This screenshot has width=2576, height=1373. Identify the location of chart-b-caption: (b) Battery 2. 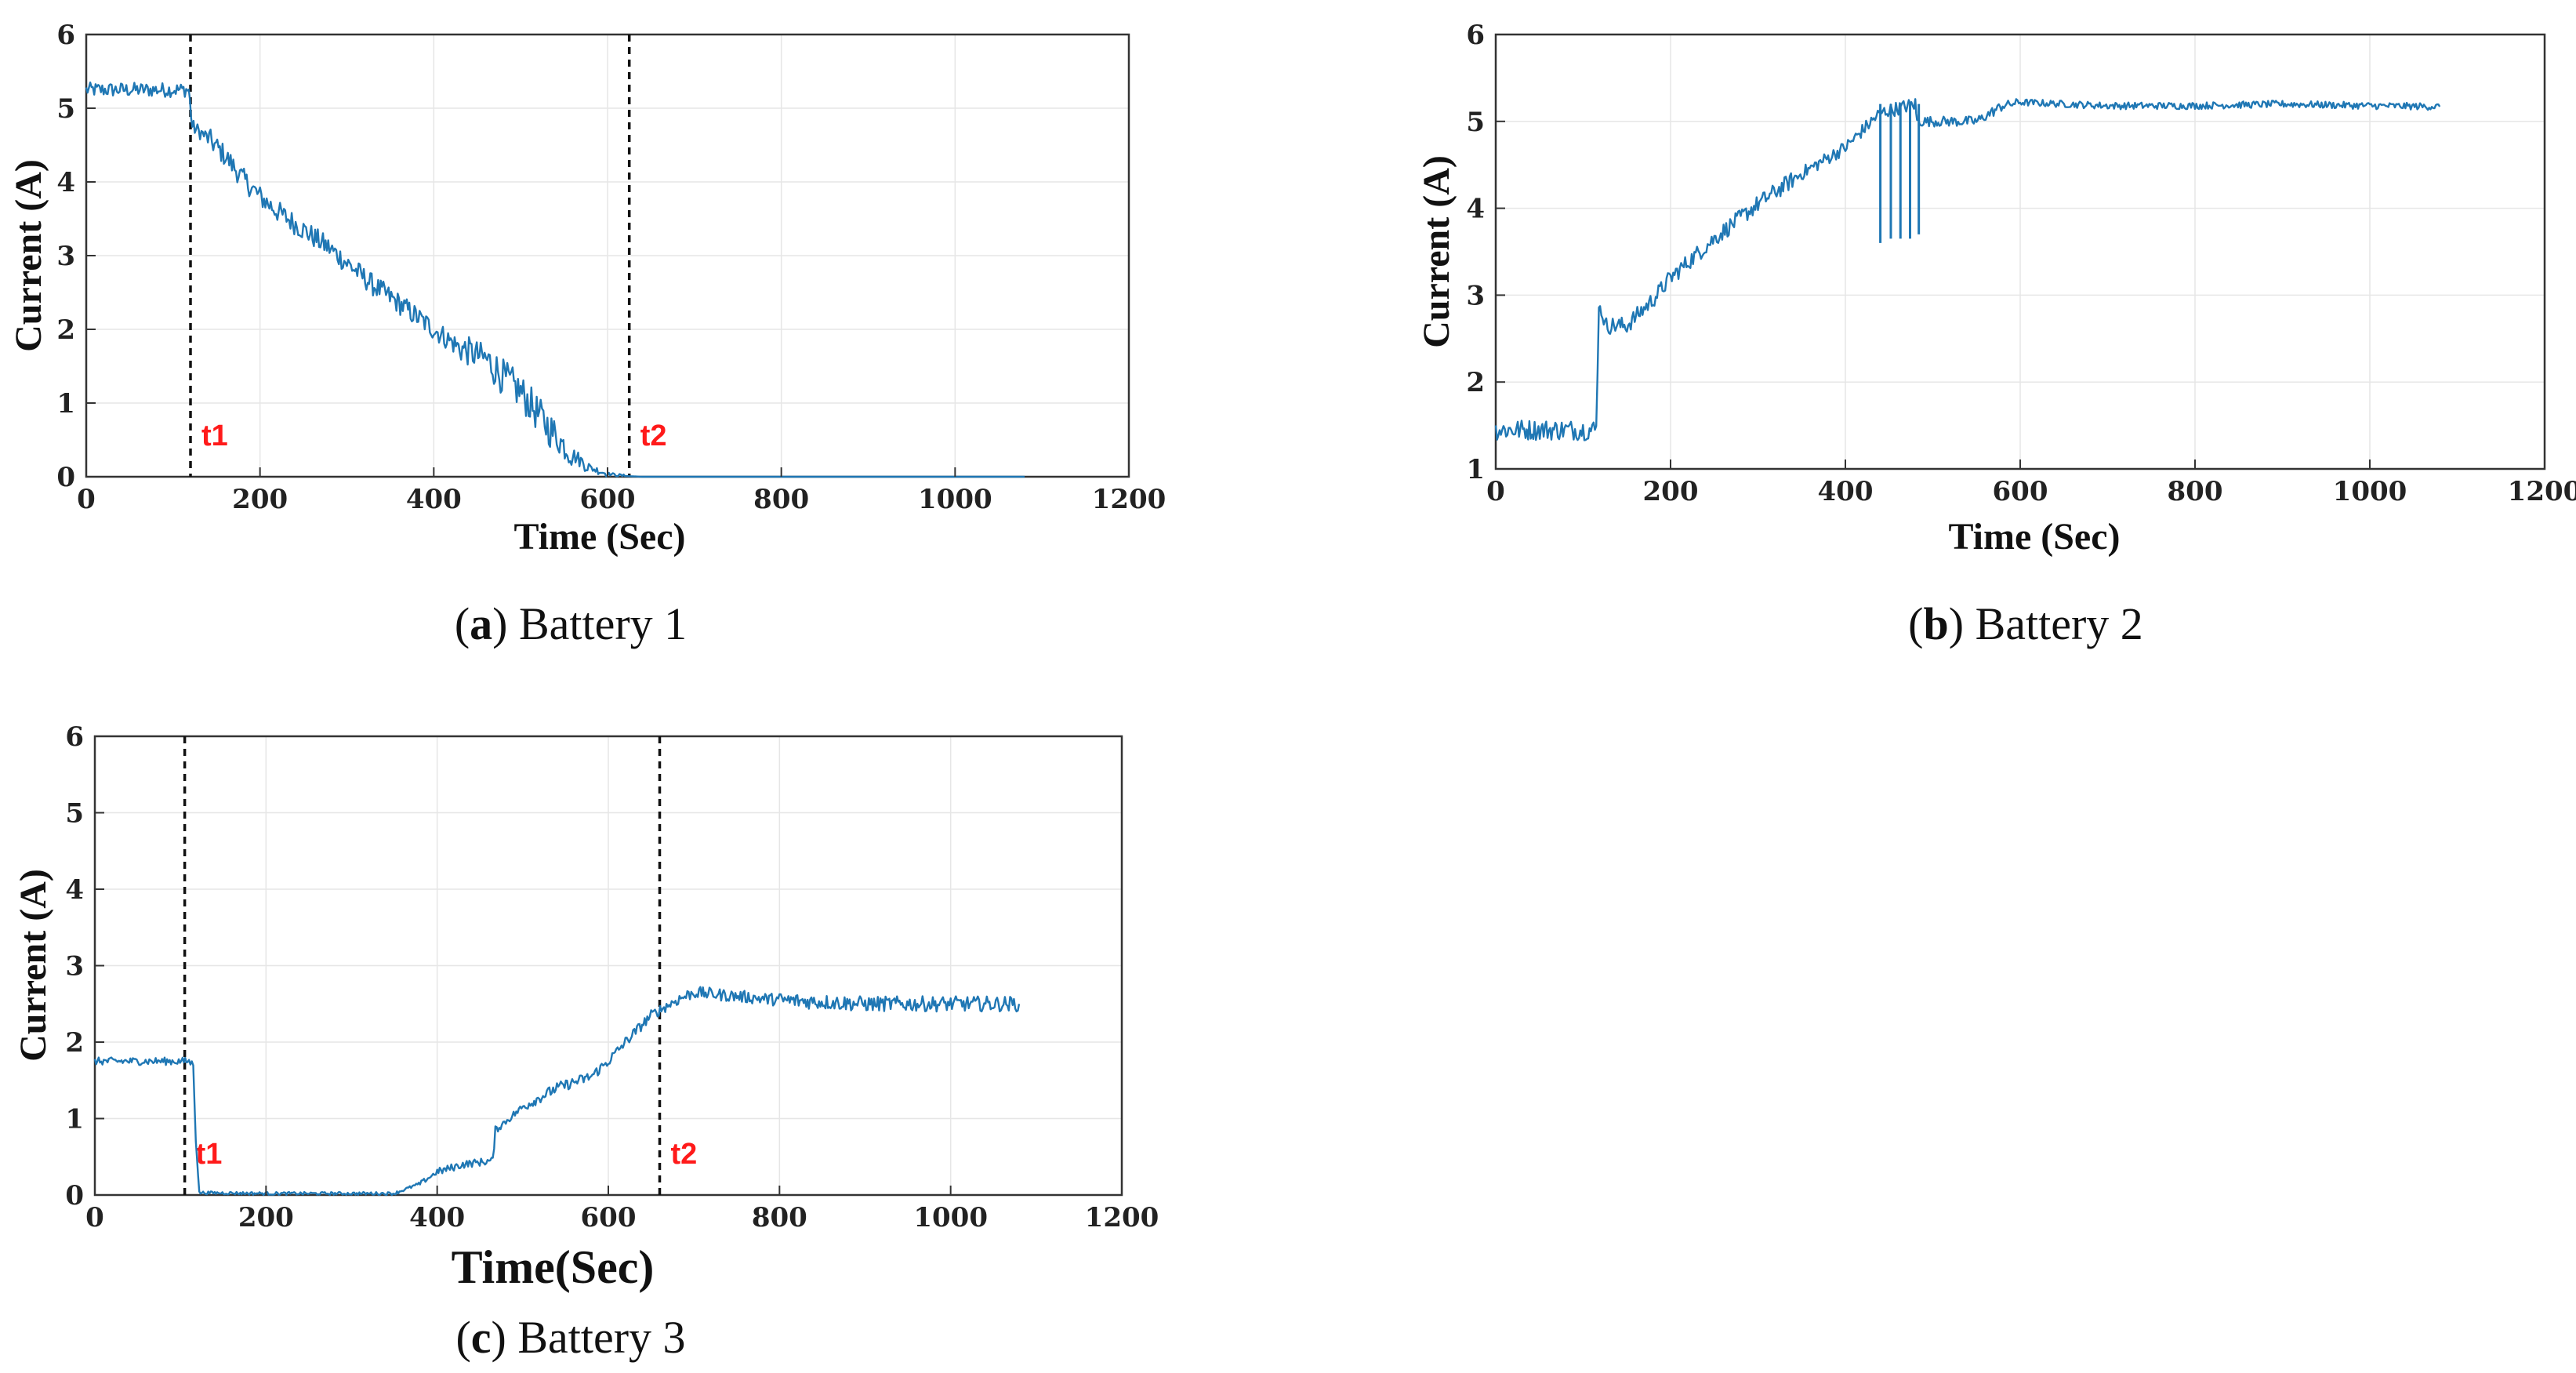
(2025, 623).